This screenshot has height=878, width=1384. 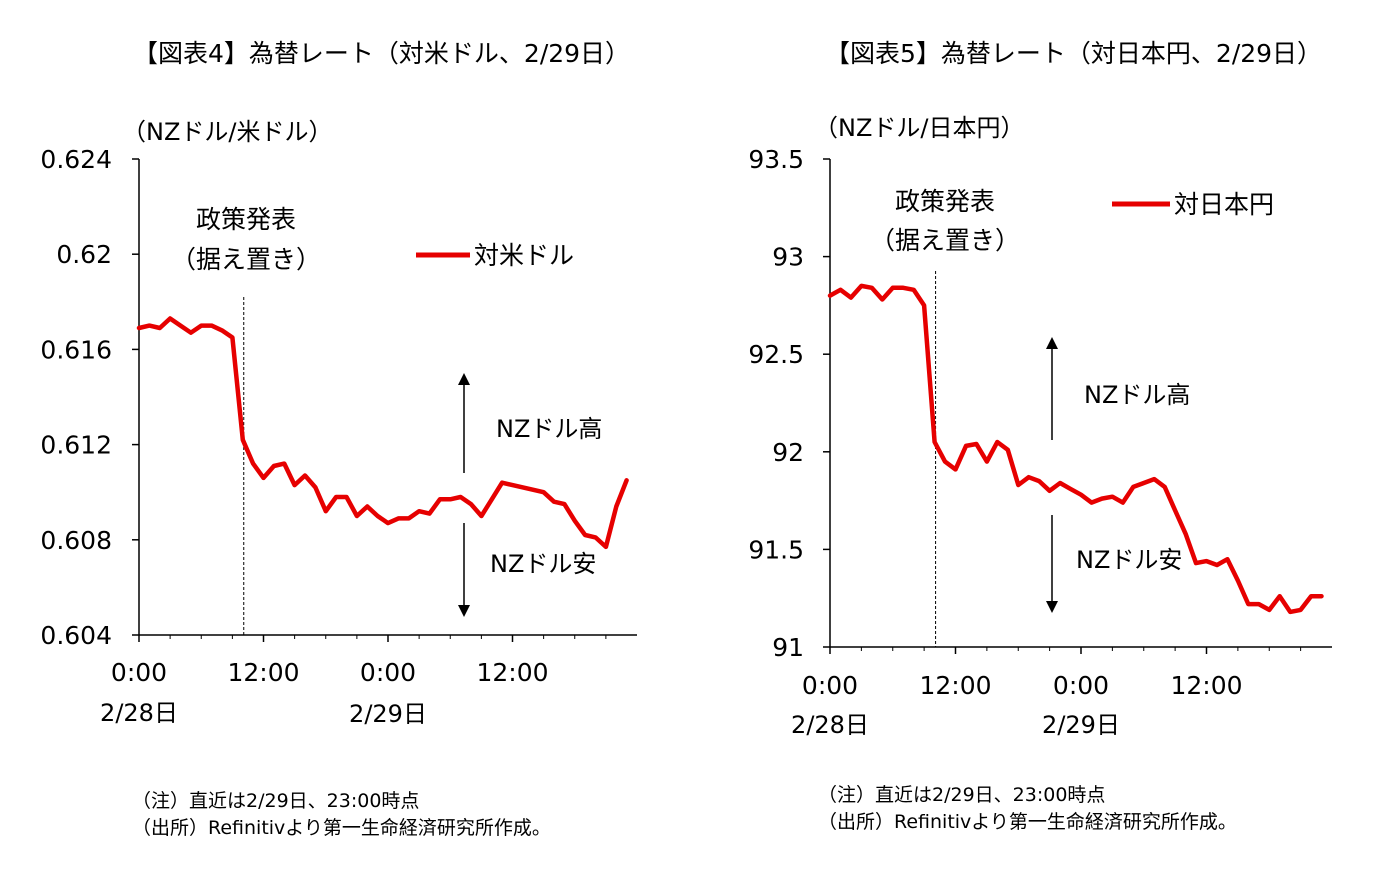 What do you see at coordinates (1074, 53) in the screenshot?
I see `chart-title: 【図表5】為替レート（対日本円、2/29日）` at bounding box center [1074, 53].